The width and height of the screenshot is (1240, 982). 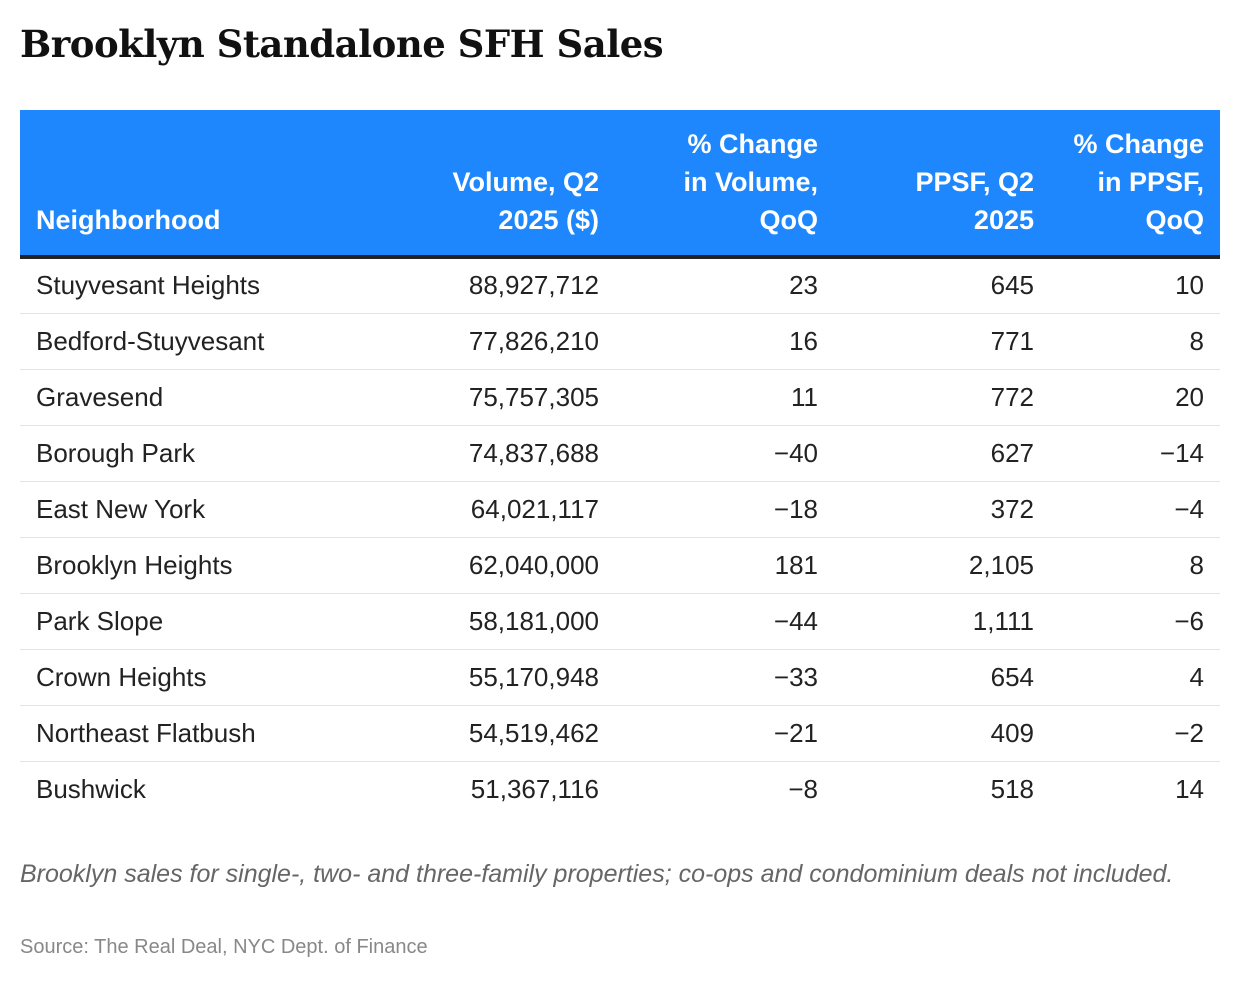 What do you see at coordinates (525, 182) in the screenshot?
I see `header-volume-line: Volume, Q2` at bounding box center [525, 182].